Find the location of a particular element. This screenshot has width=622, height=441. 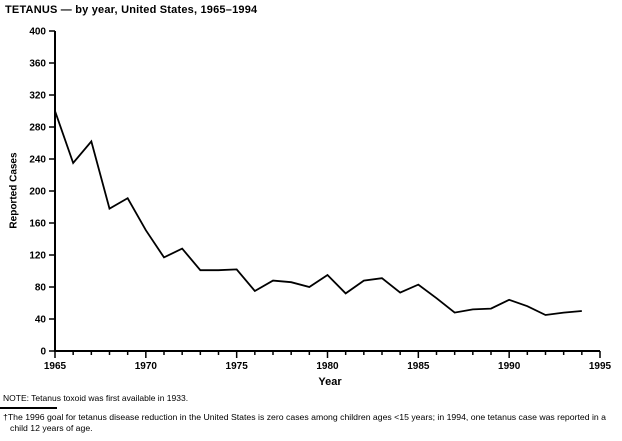

x-axis-title: Year is located at coordinates (330, 382).